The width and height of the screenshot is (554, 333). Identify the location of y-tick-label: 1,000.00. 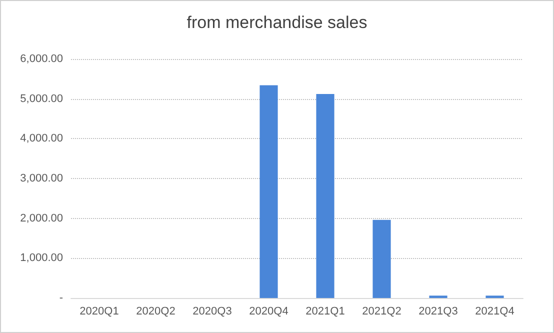
(41, 258).